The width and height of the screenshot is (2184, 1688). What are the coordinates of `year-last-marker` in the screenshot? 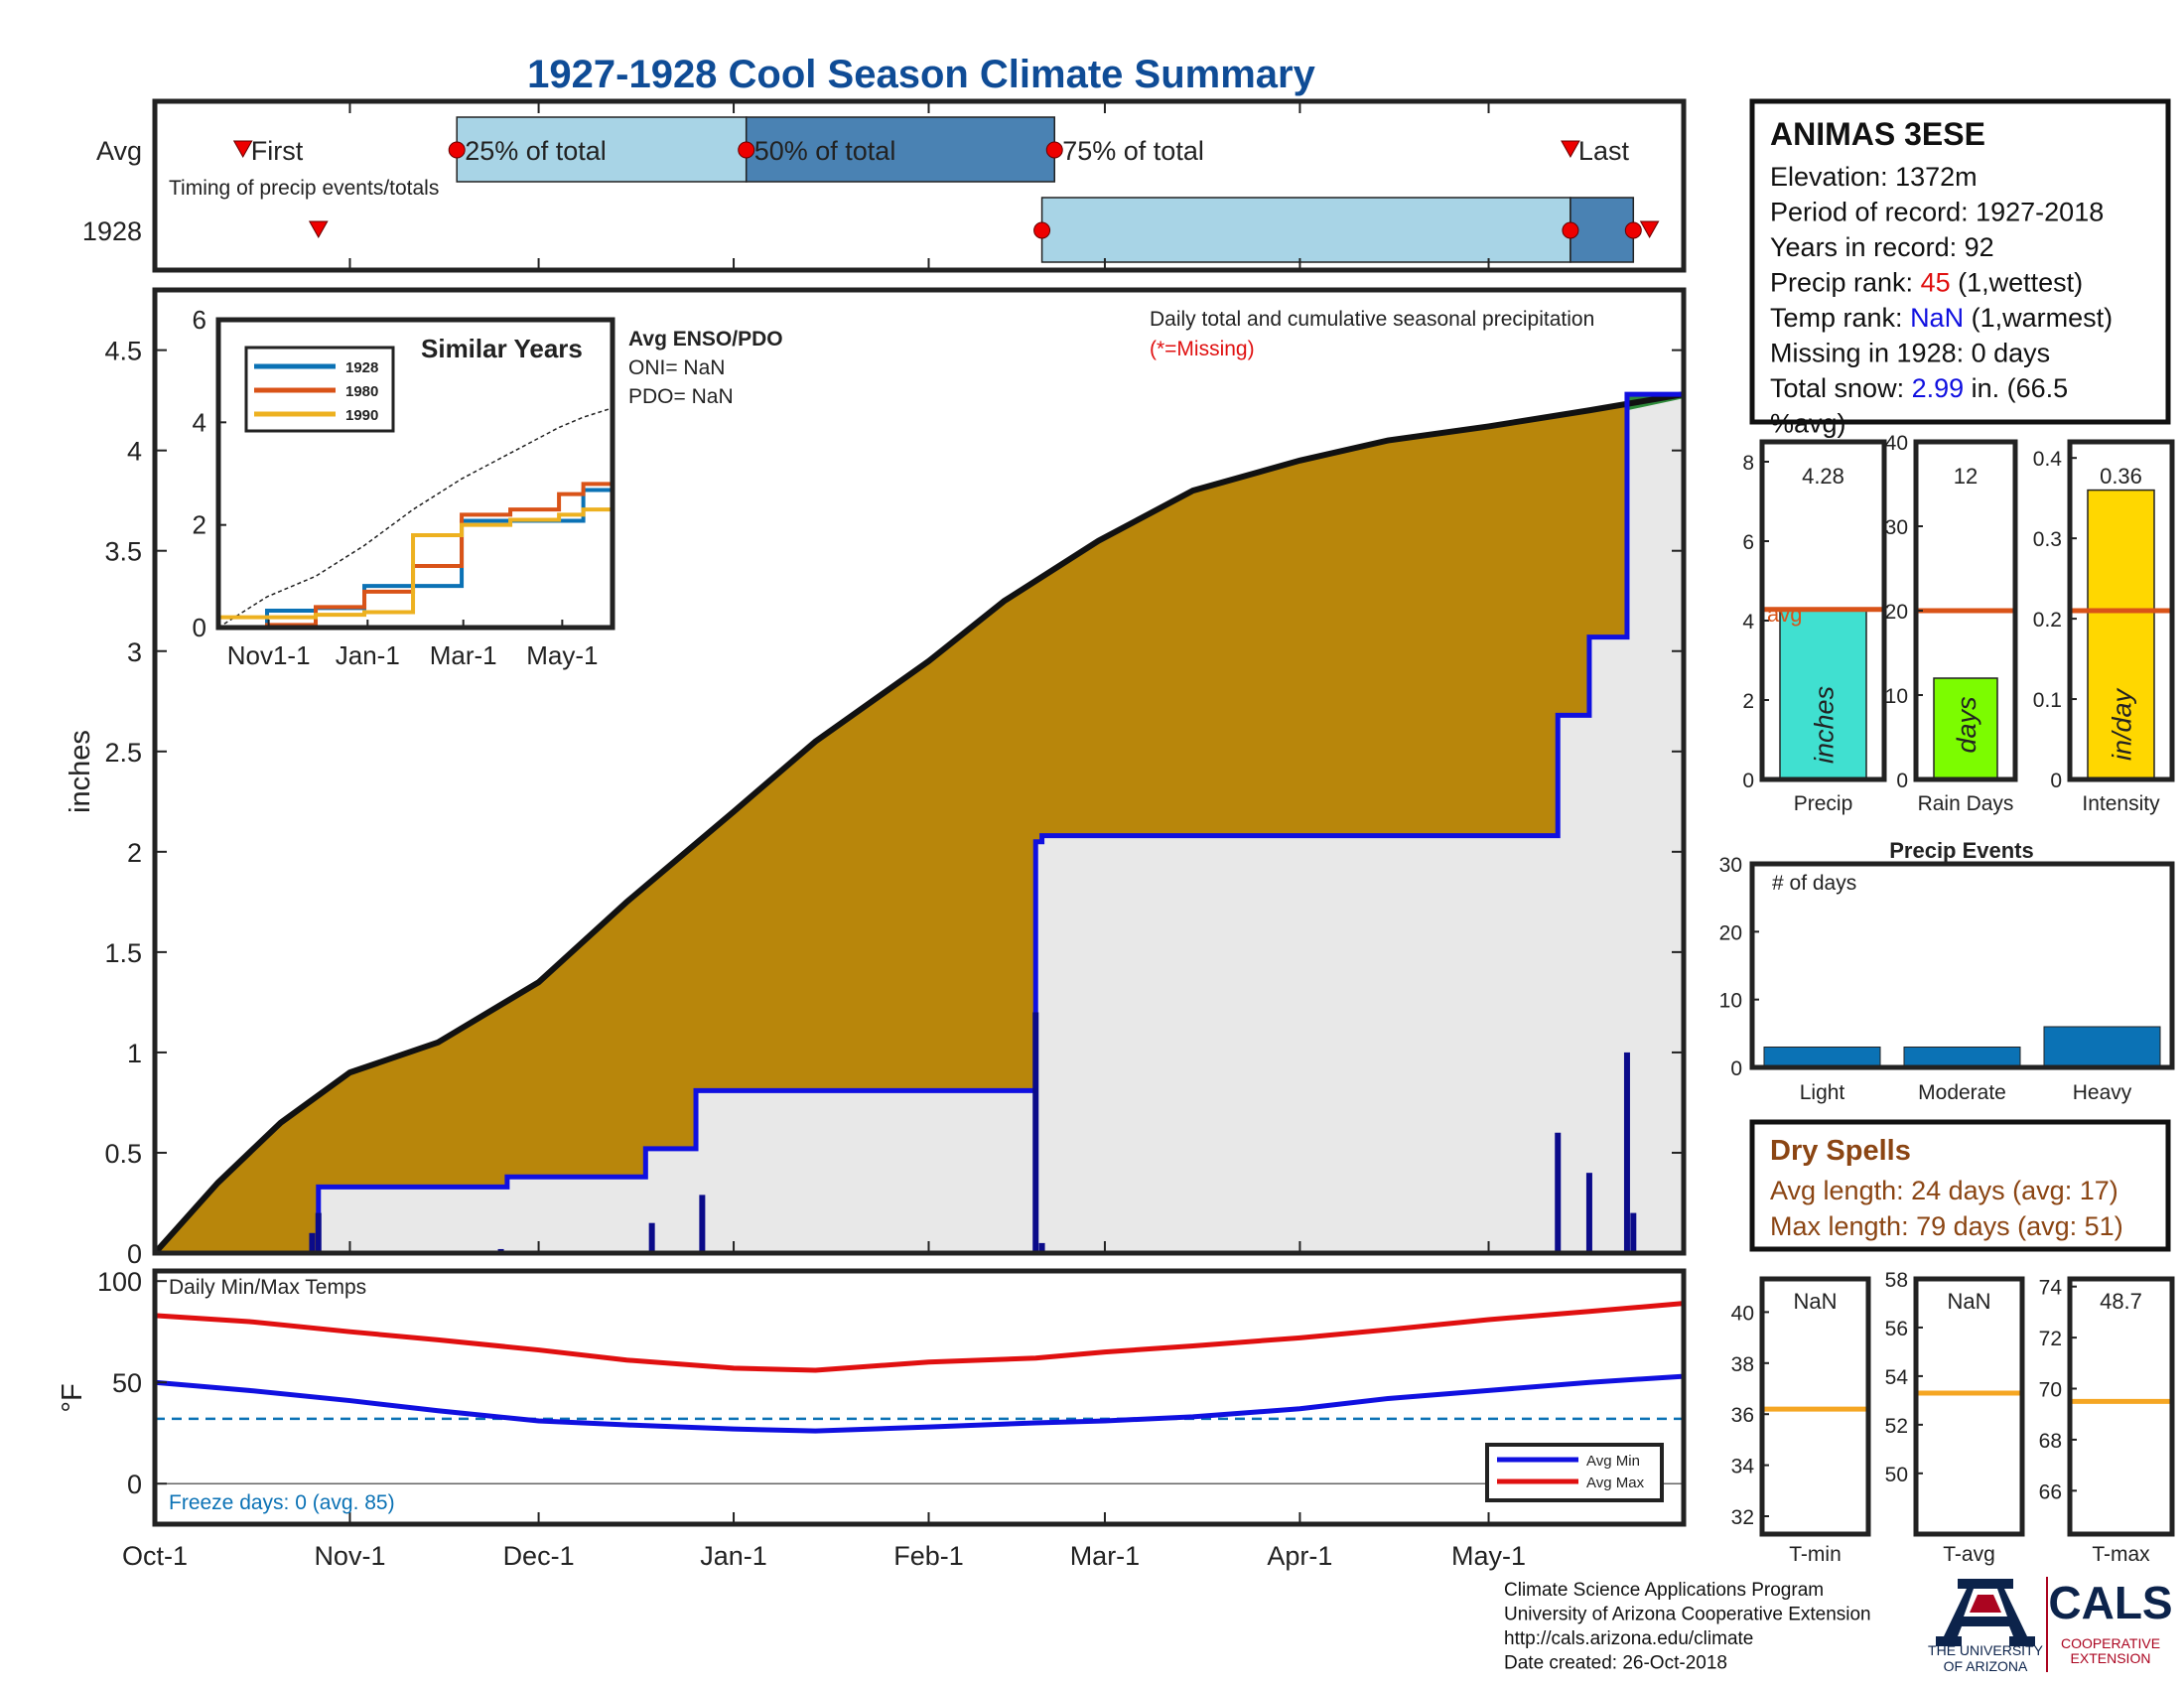 It's located at (1649, 229).